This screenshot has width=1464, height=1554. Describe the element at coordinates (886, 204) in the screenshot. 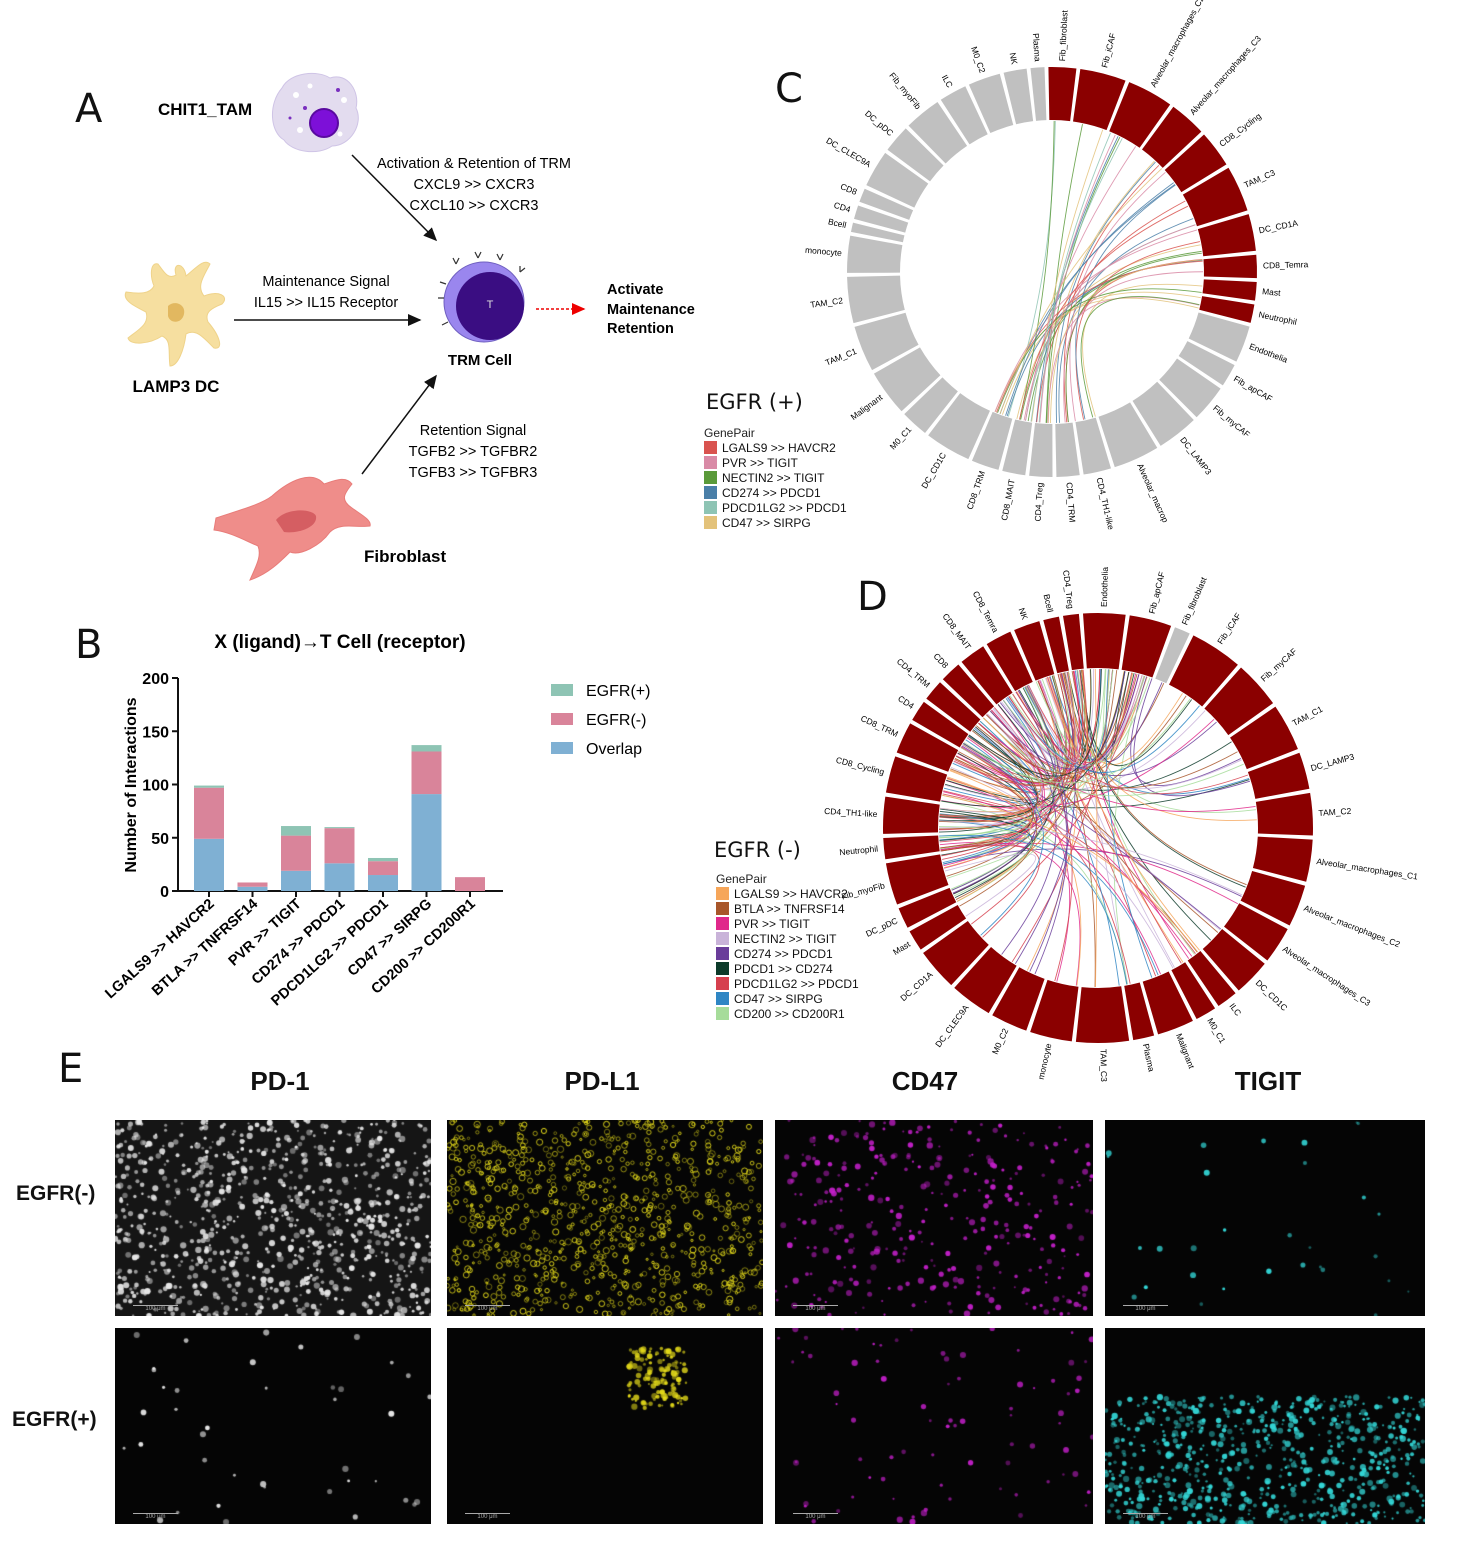

I see `sector-cd8` at that location.